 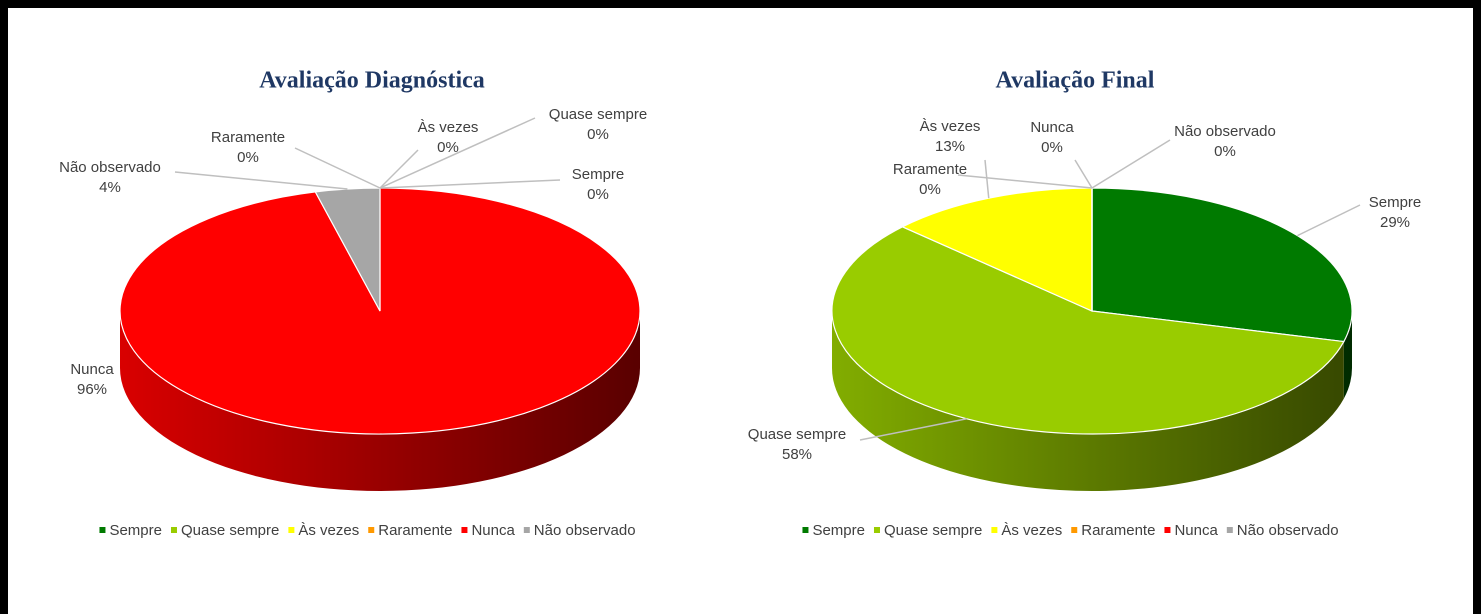 What do you see at coordinates (372, 81) in the screenshot?
I see `chart-title: Avaliação Diagnóstica` at bounding box center [372, 81].